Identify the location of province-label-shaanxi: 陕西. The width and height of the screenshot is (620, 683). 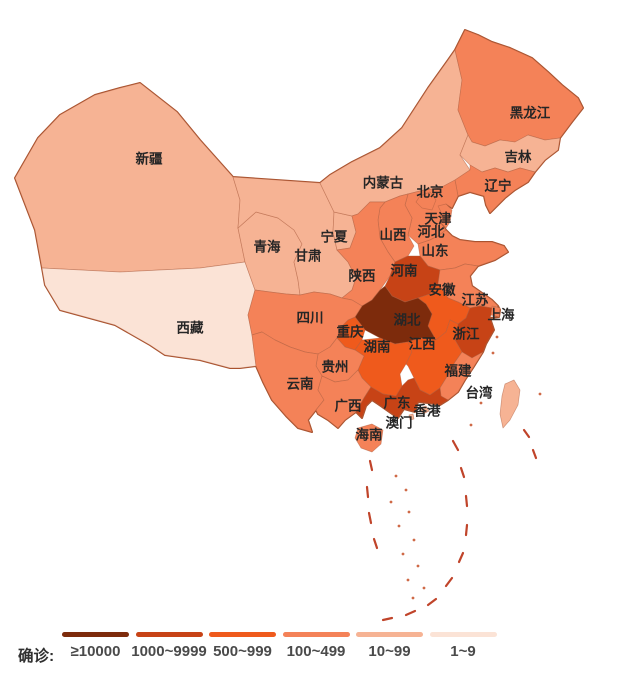
(362, 276).